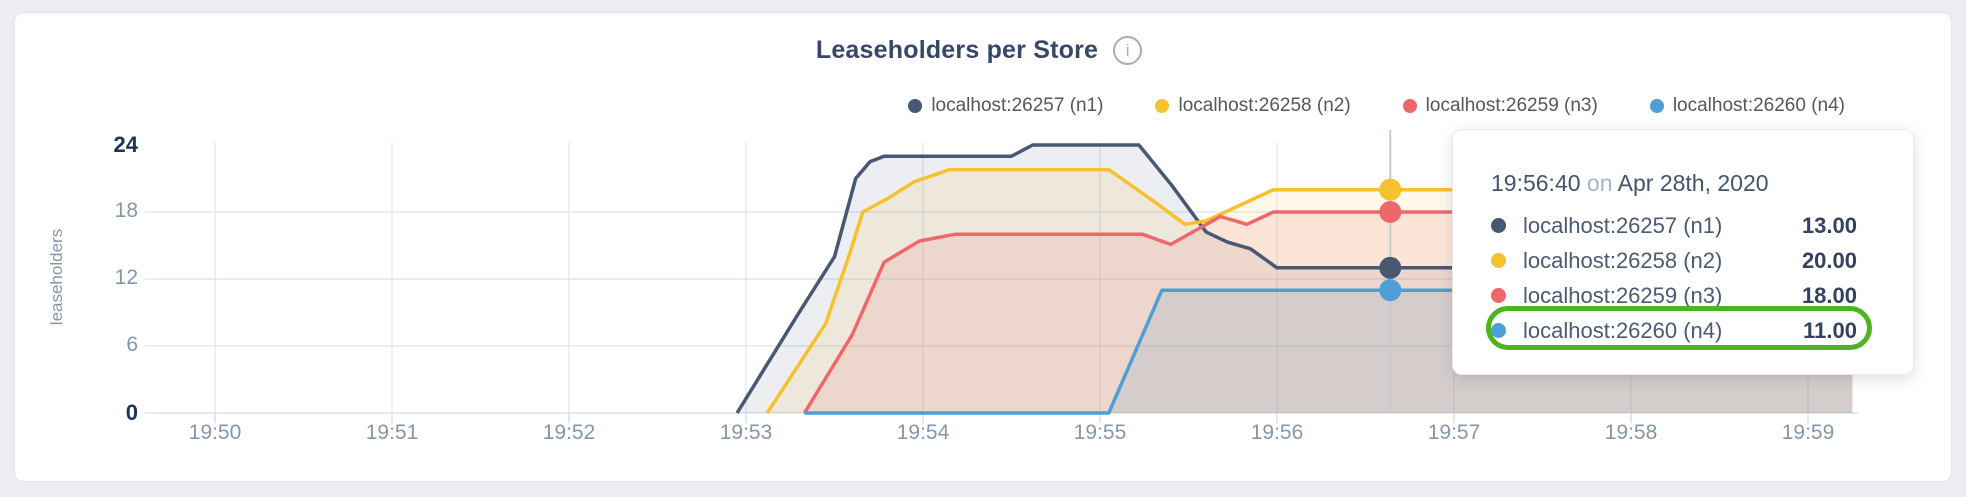 The height and width of the screenshot is (497, 1966). Describe the element at coordinates (1623, 330) in the screenshot. I see `tooltip-row-label: localhost:26260 (n4)` at that location.